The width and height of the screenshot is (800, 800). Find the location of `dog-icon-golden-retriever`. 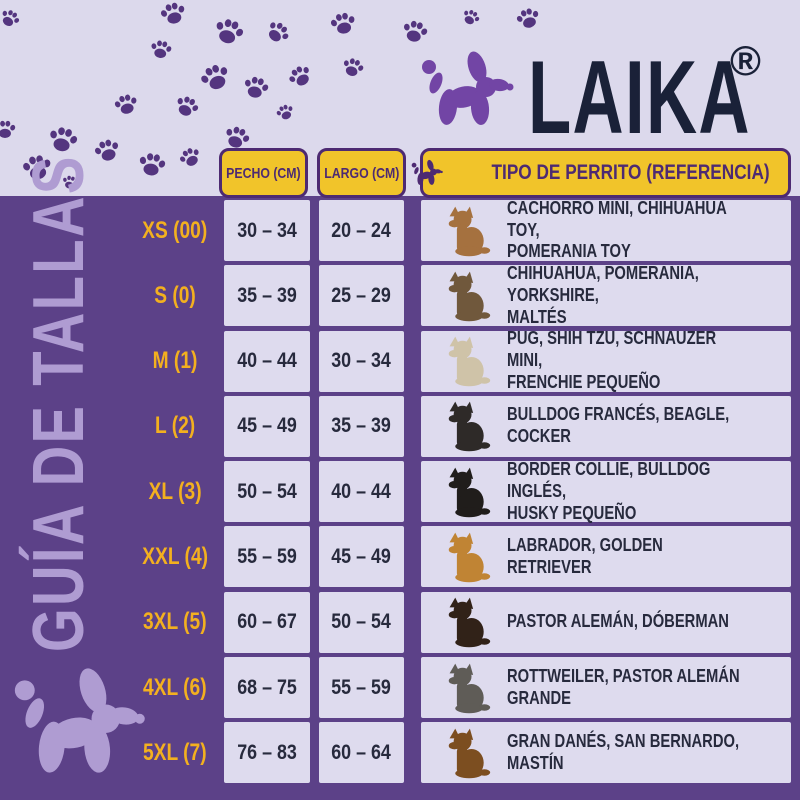

dog-icon-golden-retriever is located at coordinates (465, 557).